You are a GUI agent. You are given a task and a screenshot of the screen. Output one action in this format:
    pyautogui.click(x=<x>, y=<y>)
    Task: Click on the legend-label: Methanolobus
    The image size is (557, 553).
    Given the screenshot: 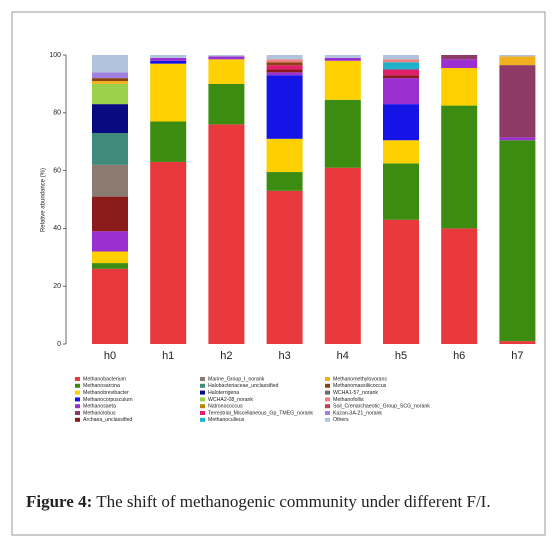 What is the action you would take?
    pyautogui.click(x=99, y=413)
    